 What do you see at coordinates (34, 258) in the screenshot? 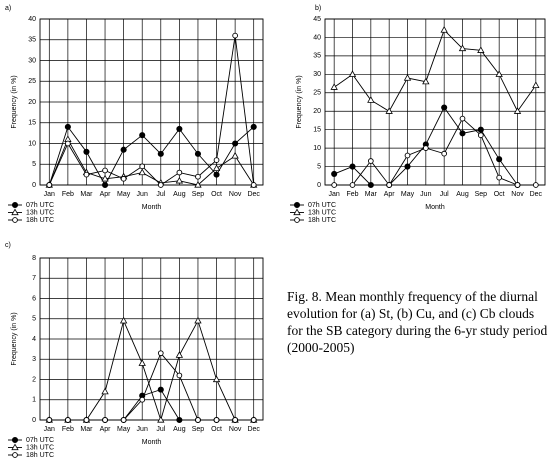
I see `y-tick-label: 8` at bounding box center [34, 258].